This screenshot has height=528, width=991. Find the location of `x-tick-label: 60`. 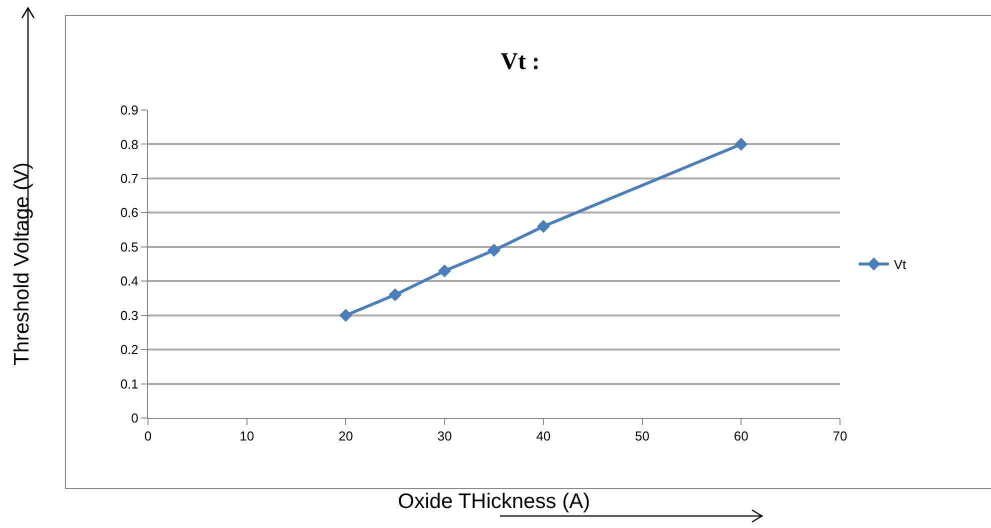

x-tick-label: 60 is located at coordinates (741, 436).